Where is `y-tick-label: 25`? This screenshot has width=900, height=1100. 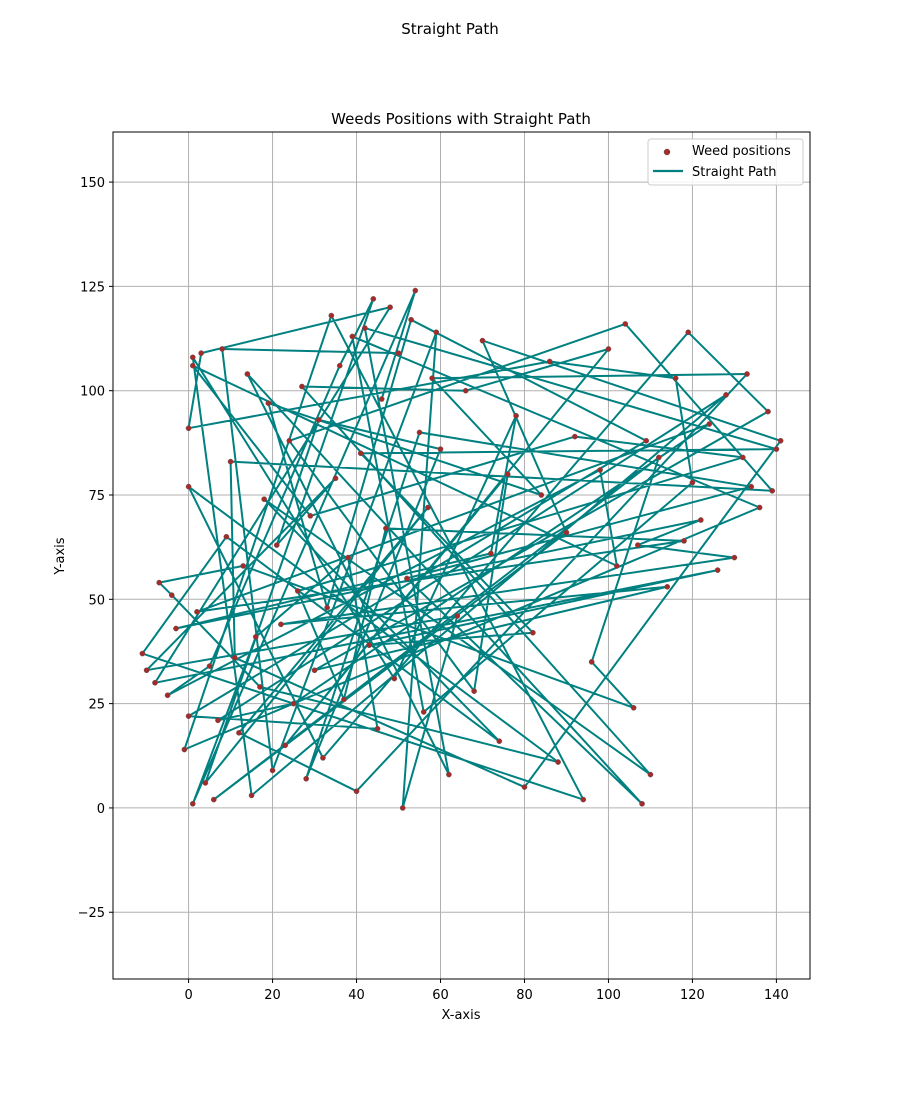 y-tick-label: 25 is located at coordinates (96, 705).